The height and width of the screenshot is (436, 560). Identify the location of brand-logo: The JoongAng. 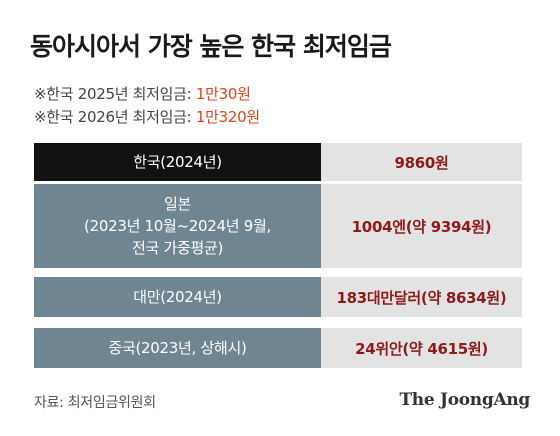
(464, 400).